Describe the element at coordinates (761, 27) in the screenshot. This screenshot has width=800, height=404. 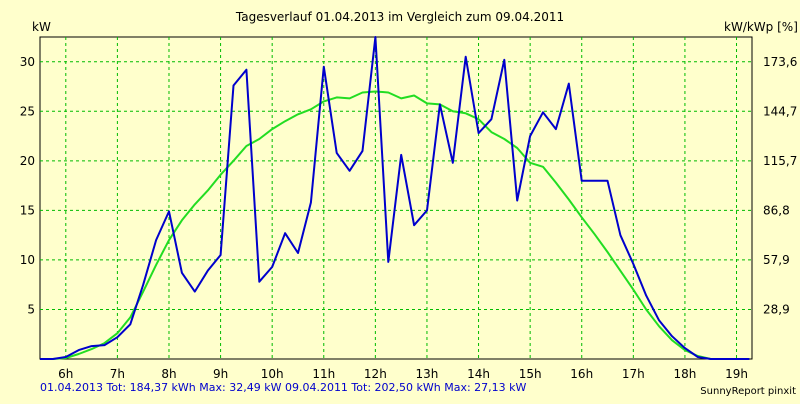
I see `y-axis-label-right: kW/kWp [%]` at that location.